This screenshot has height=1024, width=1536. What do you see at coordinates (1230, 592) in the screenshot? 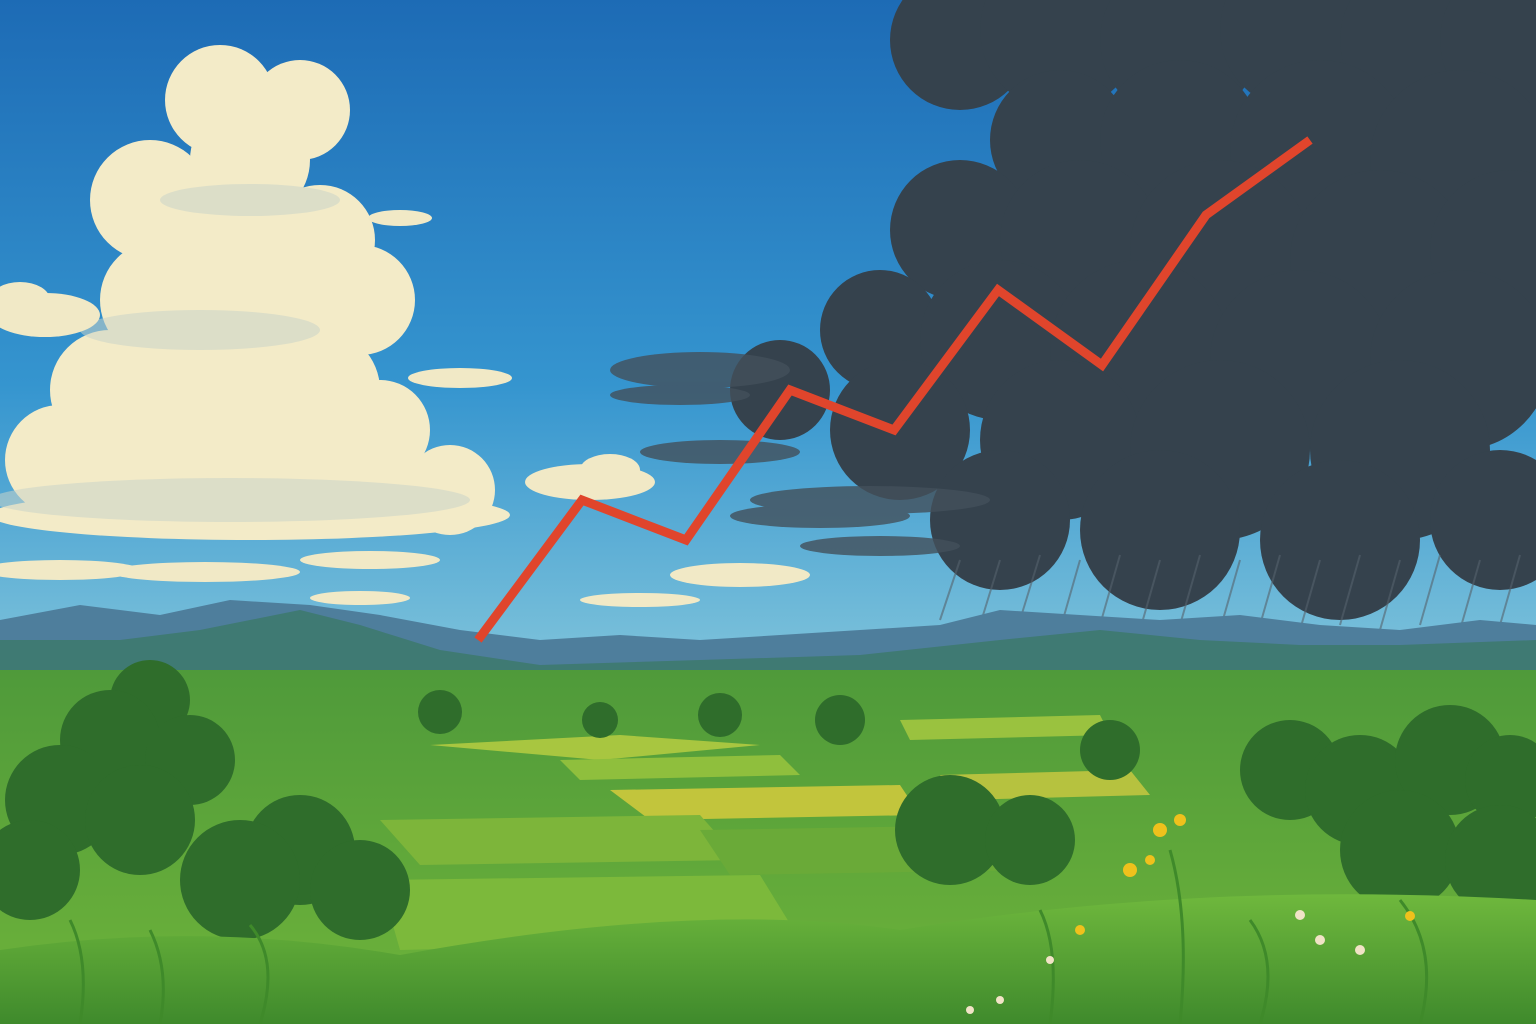
I see `rain` at bounding box center [1230, 592].